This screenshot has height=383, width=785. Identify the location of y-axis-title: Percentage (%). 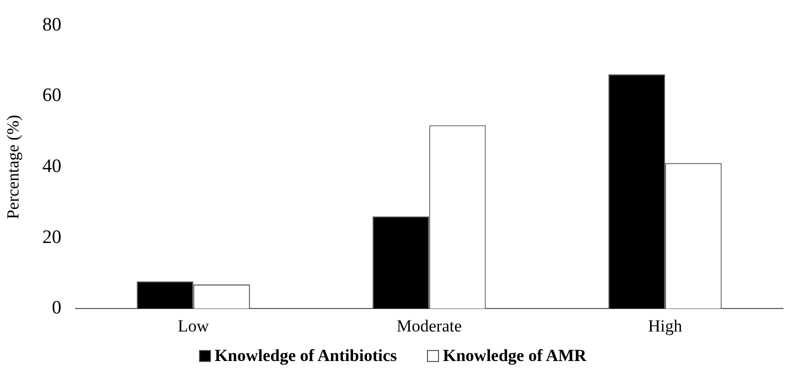
(13, 167).